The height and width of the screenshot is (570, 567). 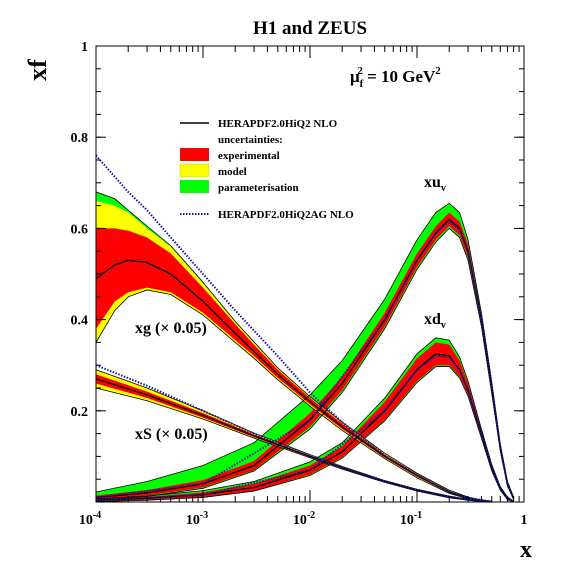 I want to click on x-tick-label: 1, so click(x=524, y=520).